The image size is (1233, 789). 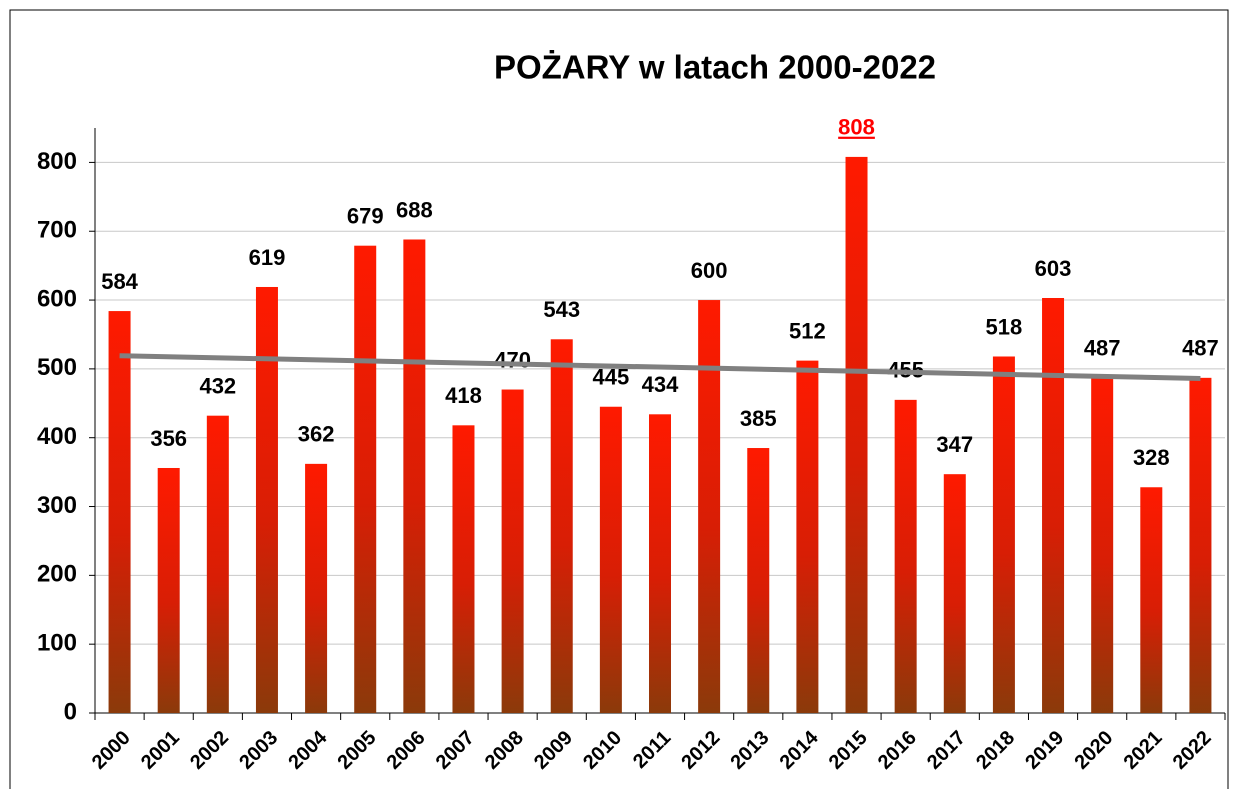 What do you see at coordinates (715, 67) in the screenshot?
I see `chart-title: POŻARY w latach 2000-2022` at bounding box center [715, 67].